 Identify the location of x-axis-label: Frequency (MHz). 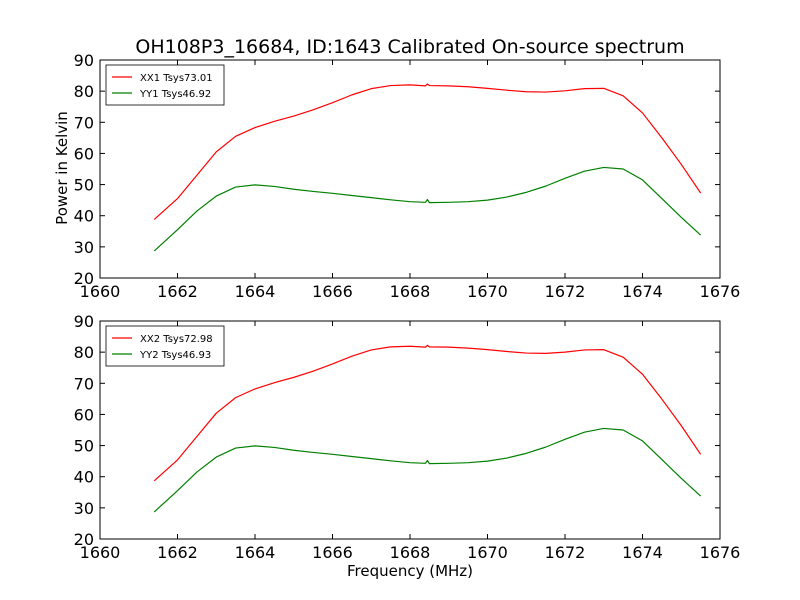
(410, 571).